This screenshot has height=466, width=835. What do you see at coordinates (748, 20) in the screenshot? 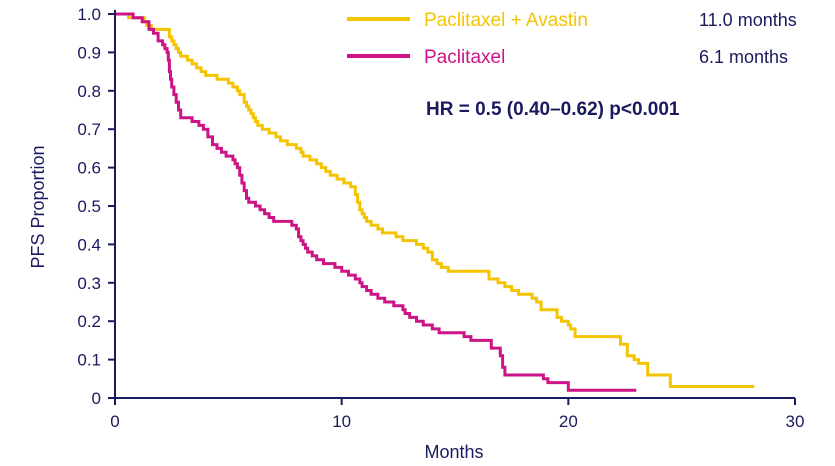
I see `median-label-avastin: 11.0 months` at bounding box center [748, 20].